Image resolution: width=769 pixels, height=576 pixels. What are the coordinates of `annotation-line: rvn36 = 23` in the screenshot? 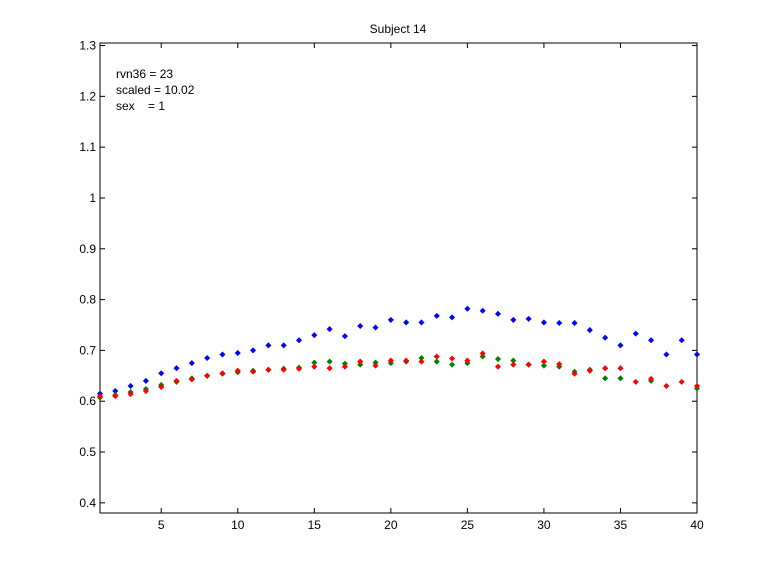 It's located at (144, 74).